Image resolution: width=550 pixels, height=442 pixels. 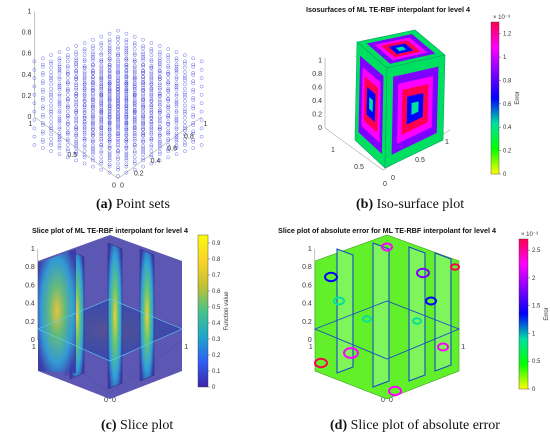 What do you see at coordinates (216, 244) in the screenshot?
I see `colorbar-tick-label: 0.9` at bounding box center [216, 244].